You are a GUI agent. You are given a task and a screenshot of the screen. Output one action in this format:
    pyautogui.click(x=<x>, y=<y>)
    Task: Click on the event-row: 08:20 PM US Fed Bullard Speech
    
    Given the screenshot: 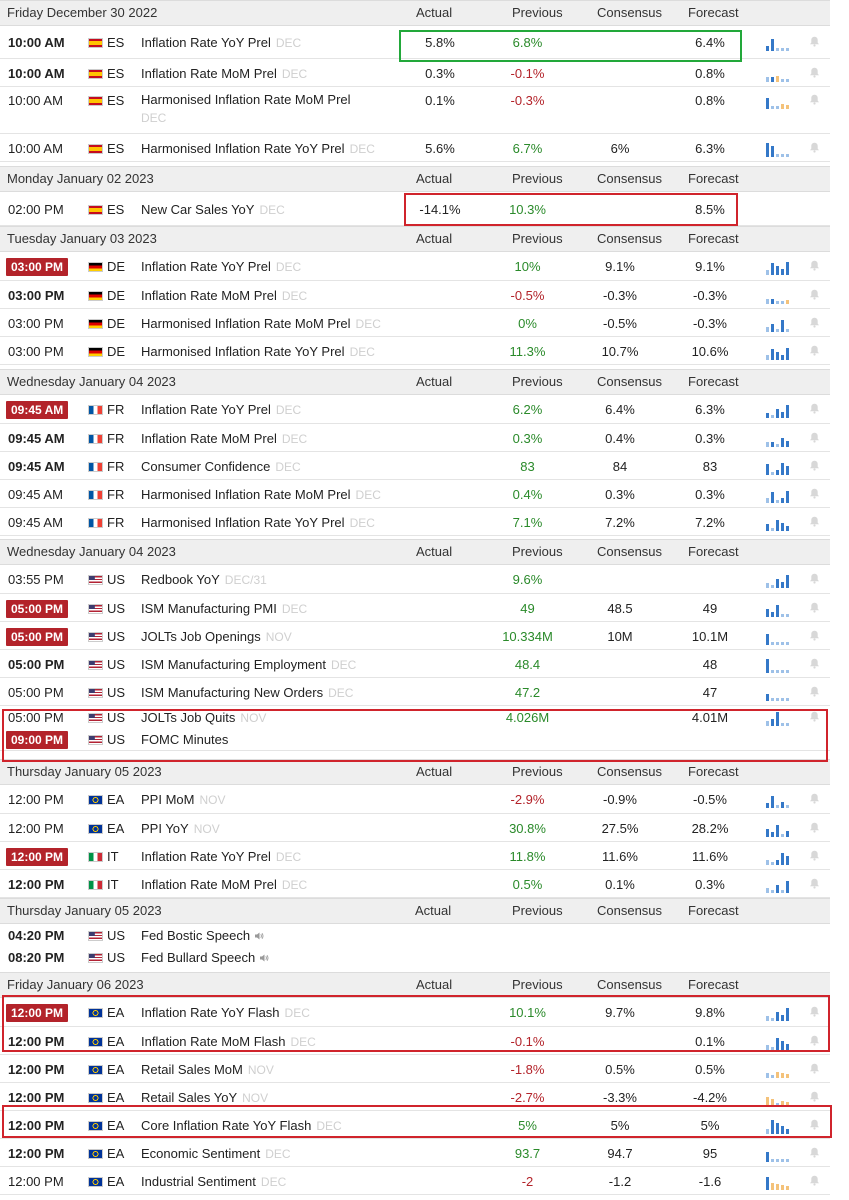 What is the action you would take?
    pyautogui.click(x=415, y=956)
    